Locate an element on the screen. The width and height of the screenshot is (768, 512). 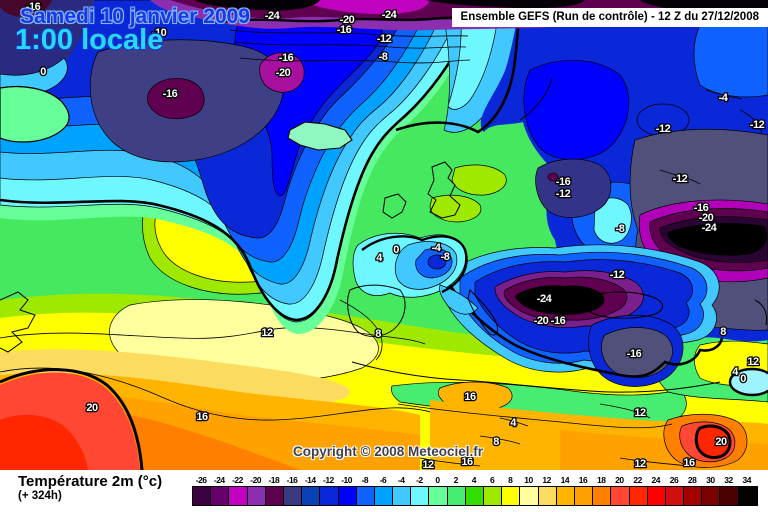
legend-color-cells is located at coordinates (475, 496).